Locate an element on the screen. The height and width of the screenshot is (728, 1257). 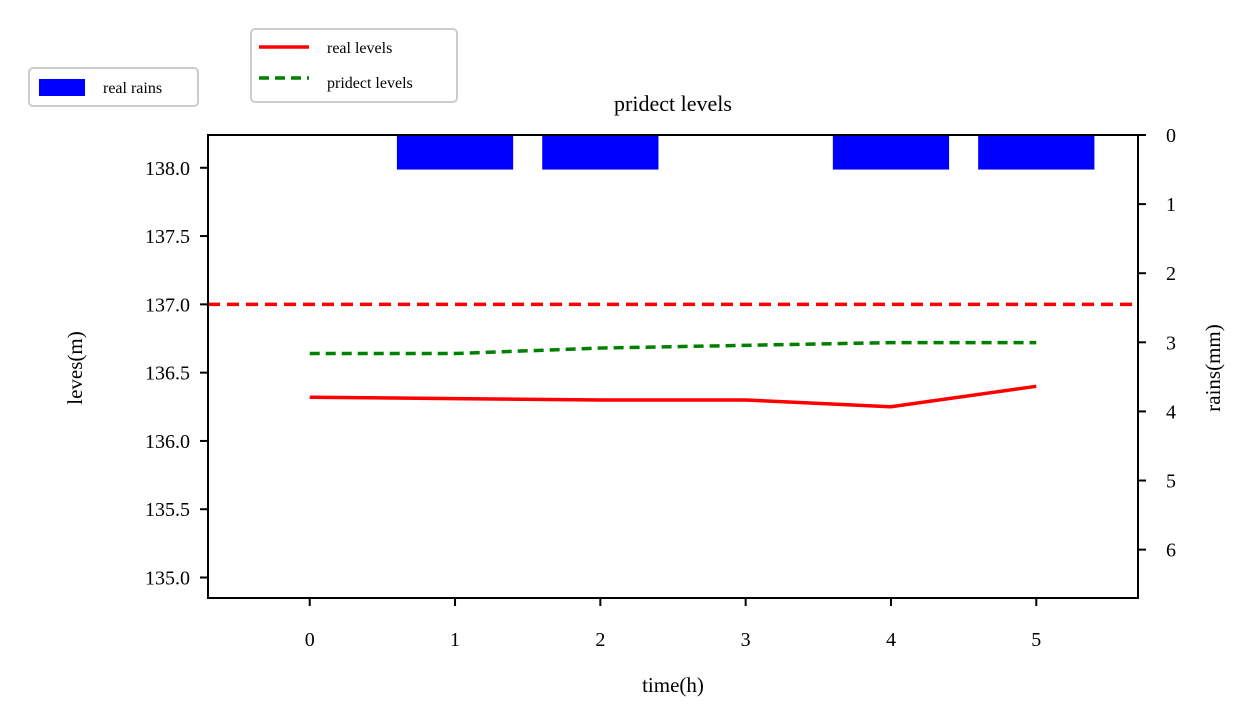
y2-tick-label: 5 is located at coordinates (1171, 482).